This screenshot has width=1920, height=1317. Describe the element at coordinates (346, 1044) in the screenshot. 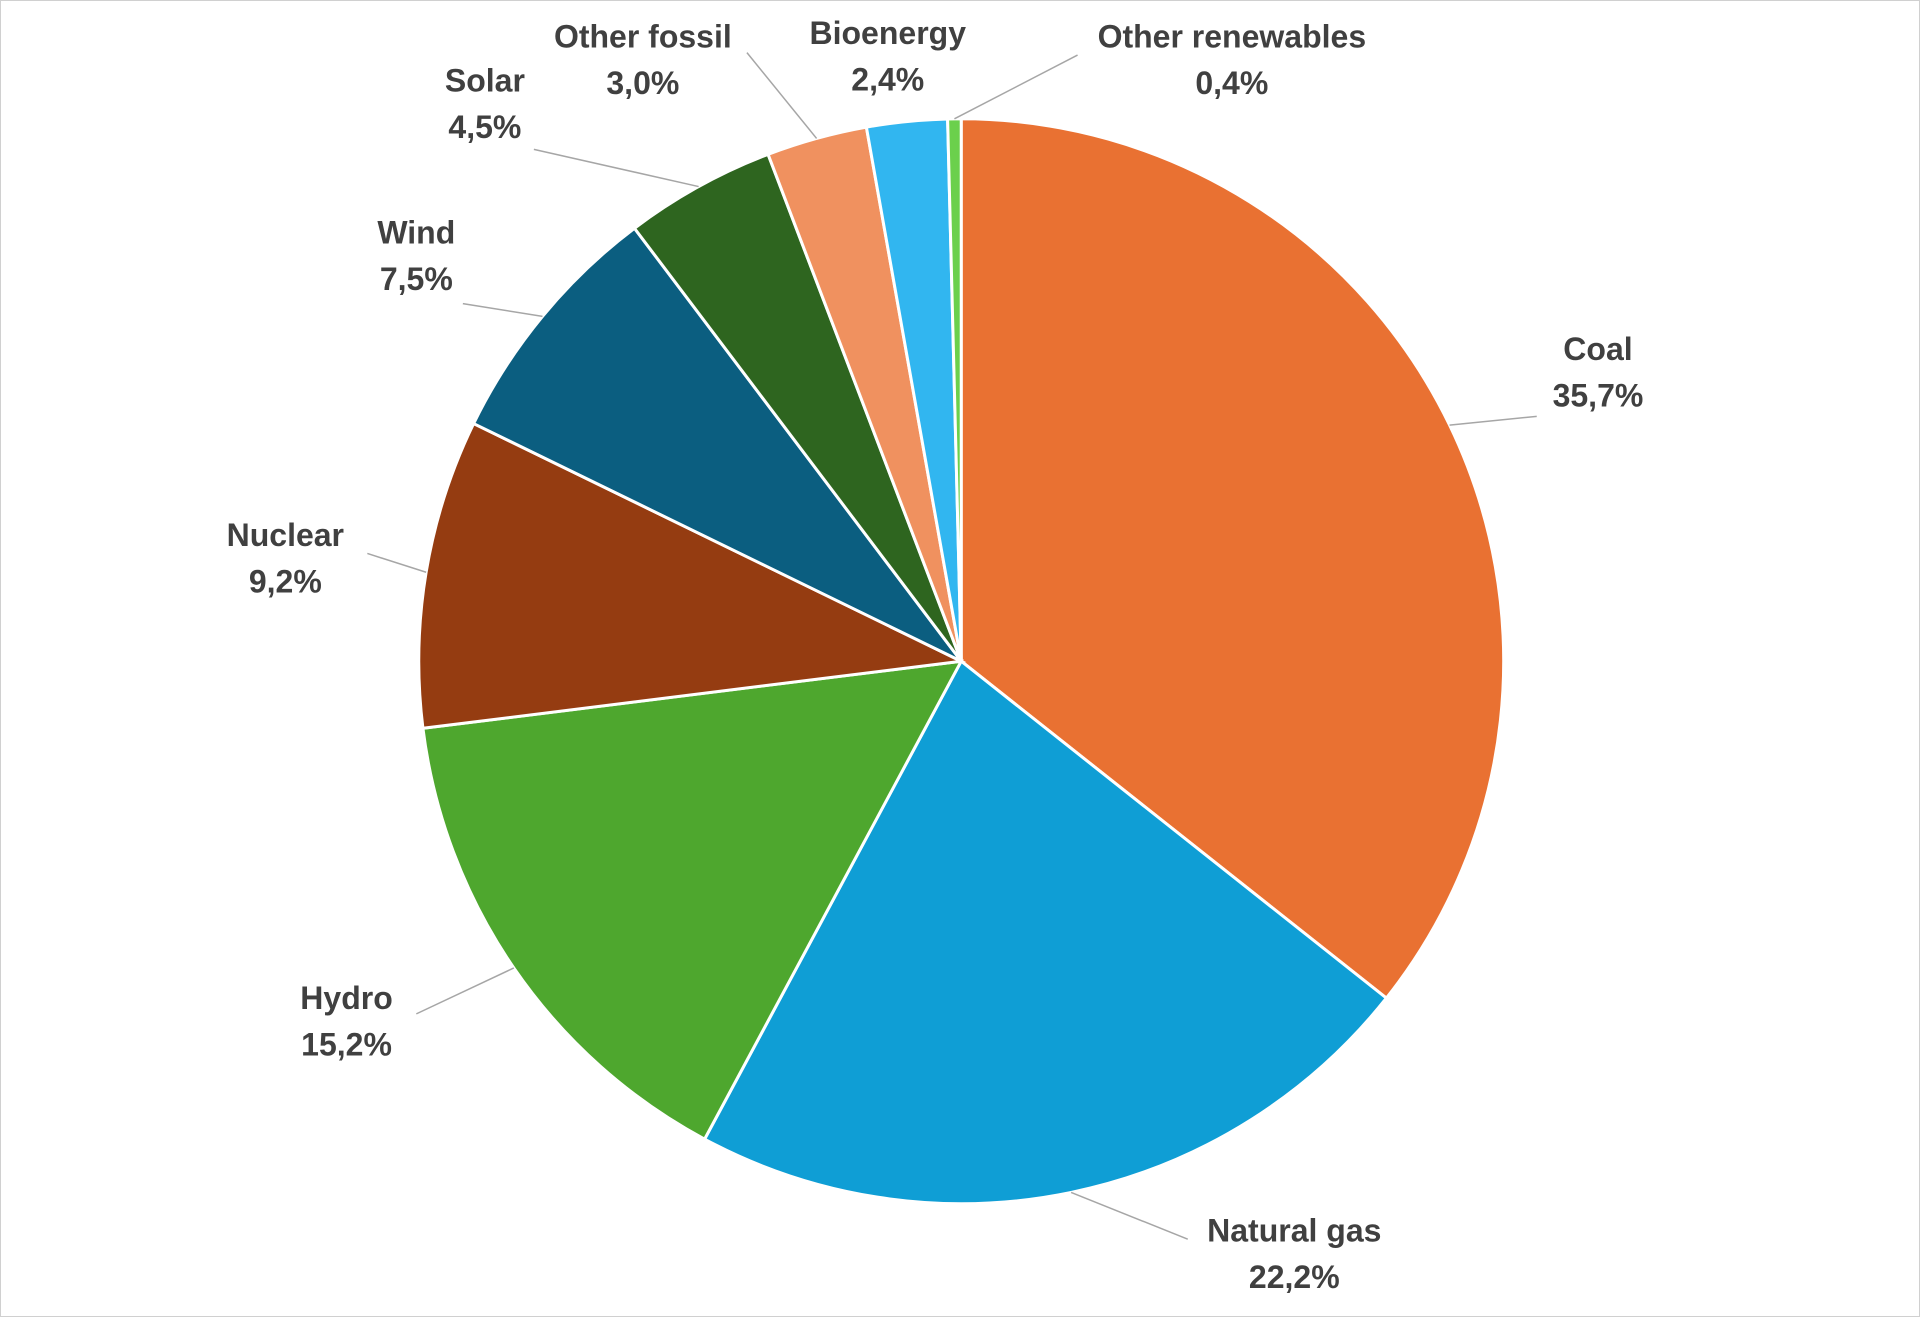

I see `value-label: 15,2%` at that location.